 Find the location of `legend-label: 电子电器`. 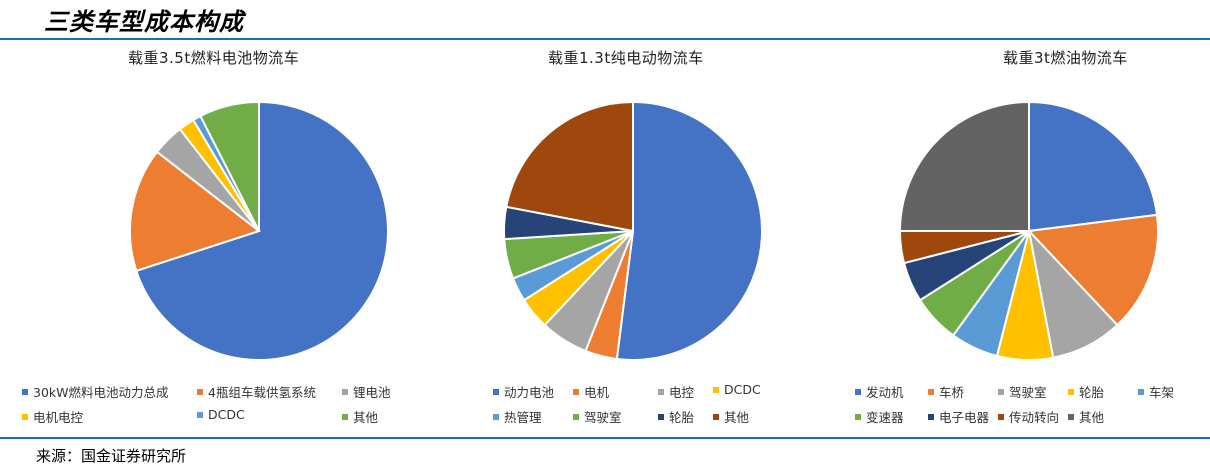

legend-label: 电子电器 is located at coordinates (964, 417).